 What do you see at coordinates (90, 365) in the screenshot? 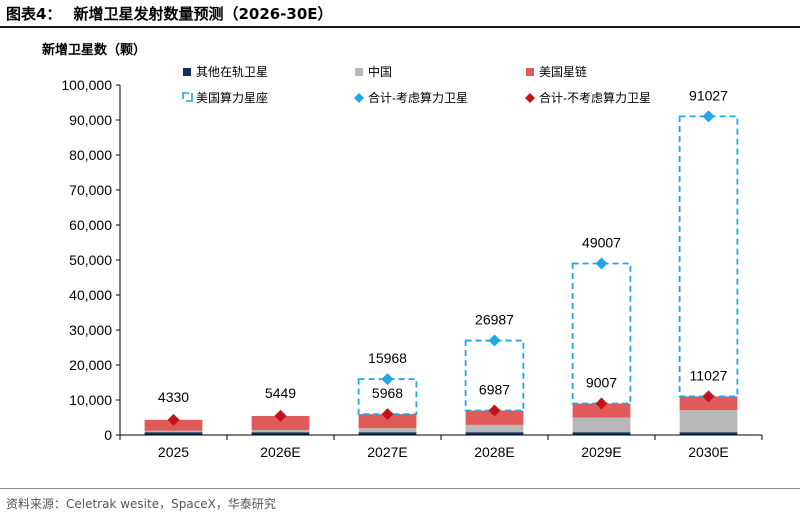
I see `y-tick-label: 20,000` at bounding box center [90, 365].